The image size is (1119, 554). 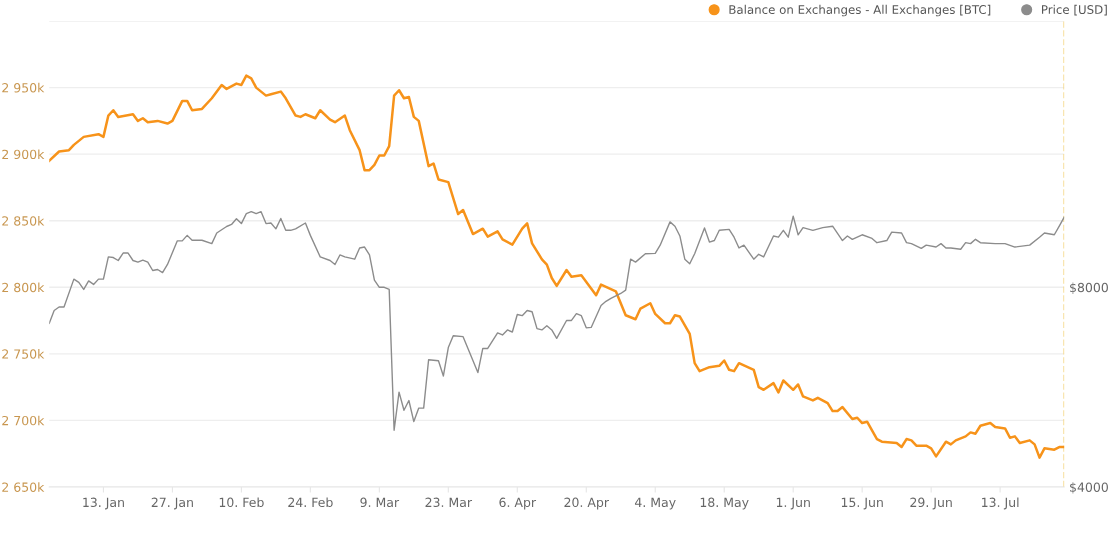 What do you see at coordinates (449, 502) in the screenshot?
I see `x-tick-label: 23. Mar` at bounding box center [449, 502].